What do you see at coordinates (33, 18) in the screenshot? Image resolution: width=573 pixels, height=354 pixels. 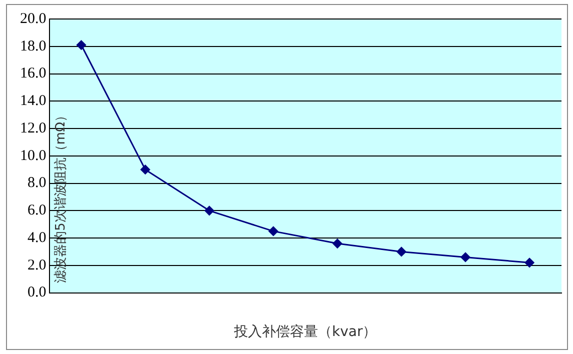 I see `y-tick-label: 20.0` at bounding box center [33, 18].